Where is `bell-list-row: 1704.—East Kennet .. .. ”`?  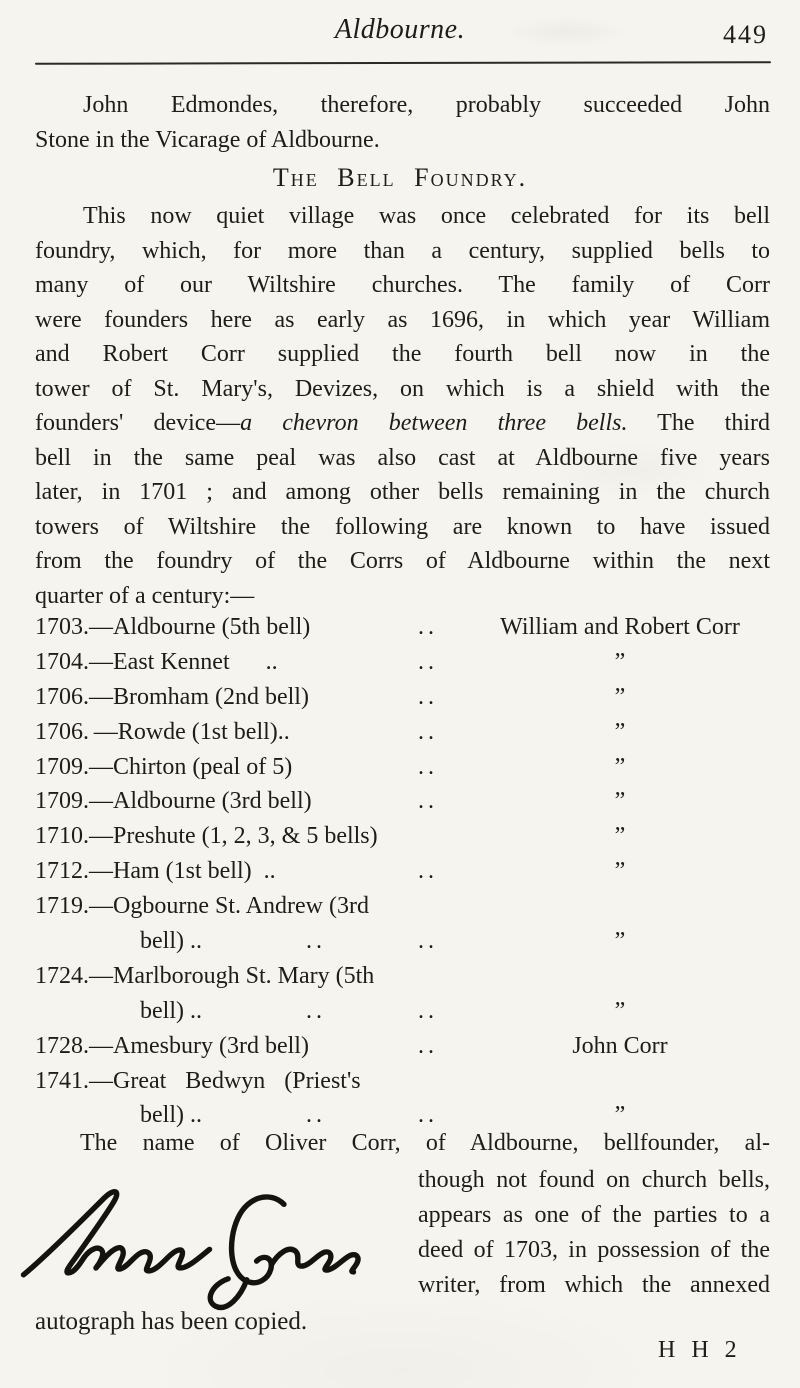
bell-list-row: 1704.—East Kennet .. .. ” is located at coordinates (402, 662).